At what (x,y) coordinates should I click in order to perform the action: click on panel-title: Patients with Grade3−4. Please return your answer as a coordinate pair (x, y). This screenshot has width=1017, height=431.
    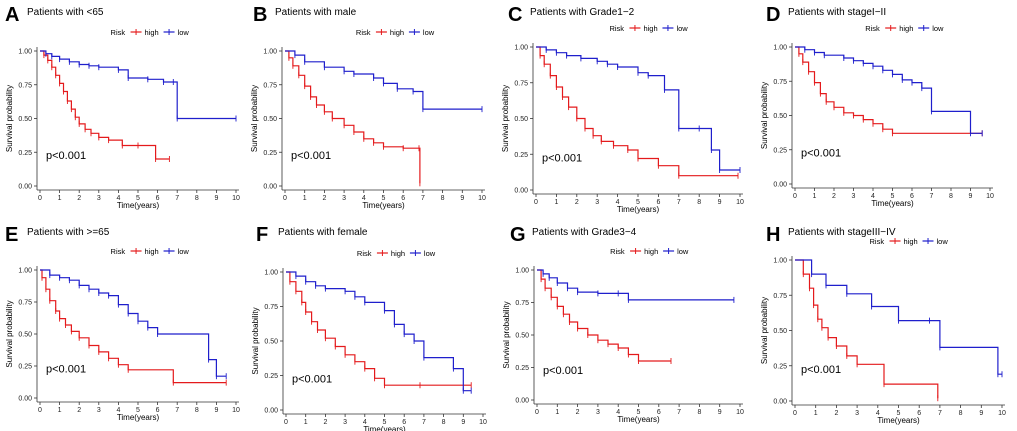
    Looking at the image, I should click on (584, 232).